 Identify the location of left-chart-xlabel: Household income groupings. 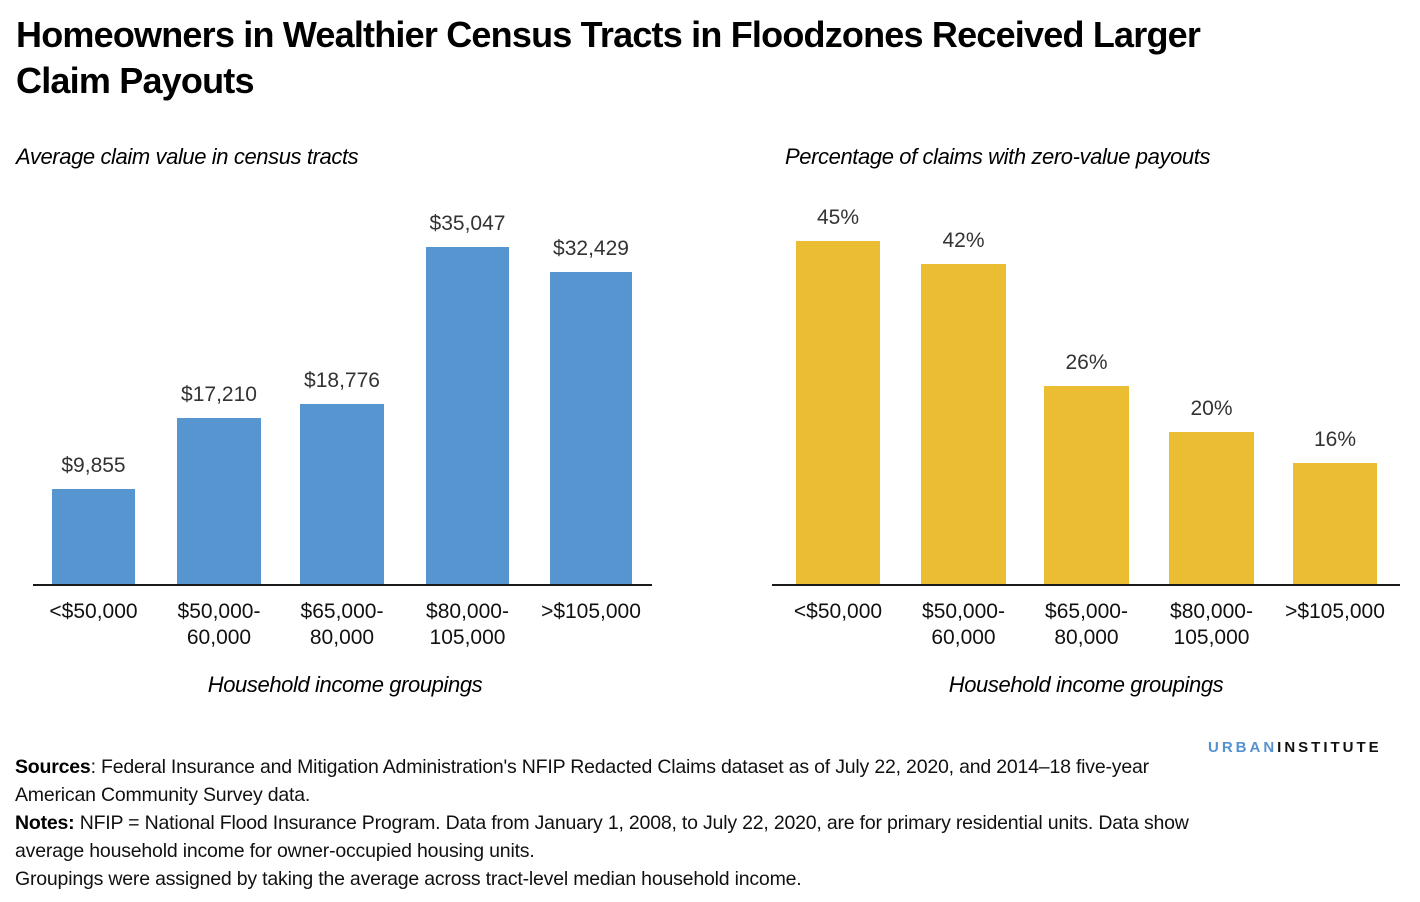
(345, 684).